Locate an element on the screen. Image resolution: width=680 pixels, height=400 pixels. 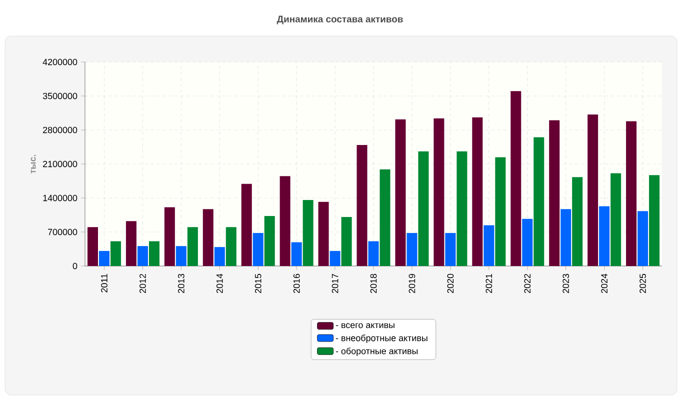
x-tick-label: 2022 is located at coordinates (527, 284).